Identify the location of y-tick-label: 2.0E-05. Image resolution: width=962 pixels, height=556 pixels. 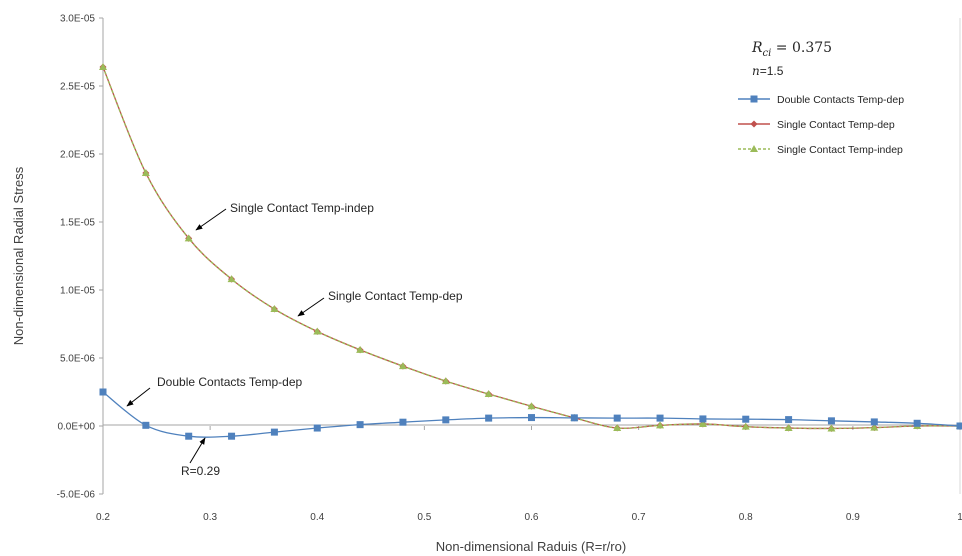
(77, 155).